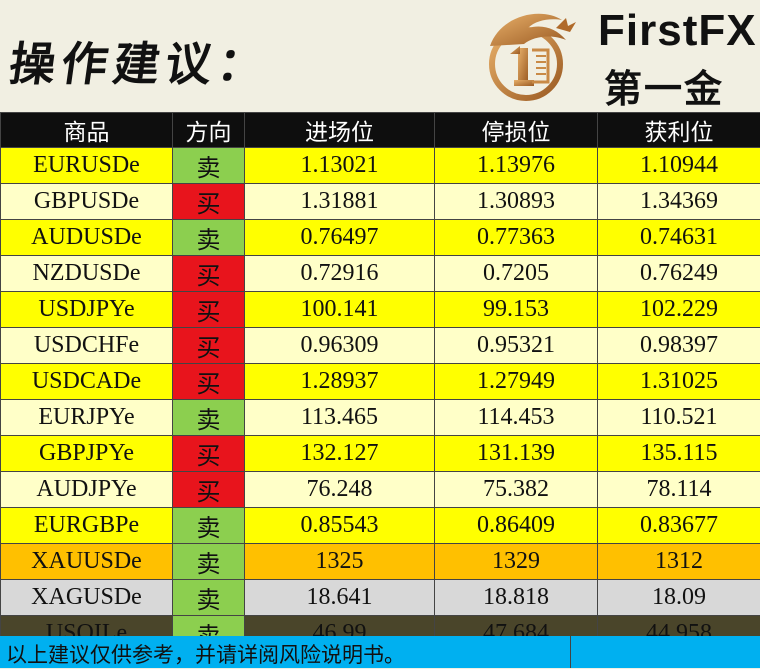  I want to click on entry-cell: 1.31881, so click(340, 202).